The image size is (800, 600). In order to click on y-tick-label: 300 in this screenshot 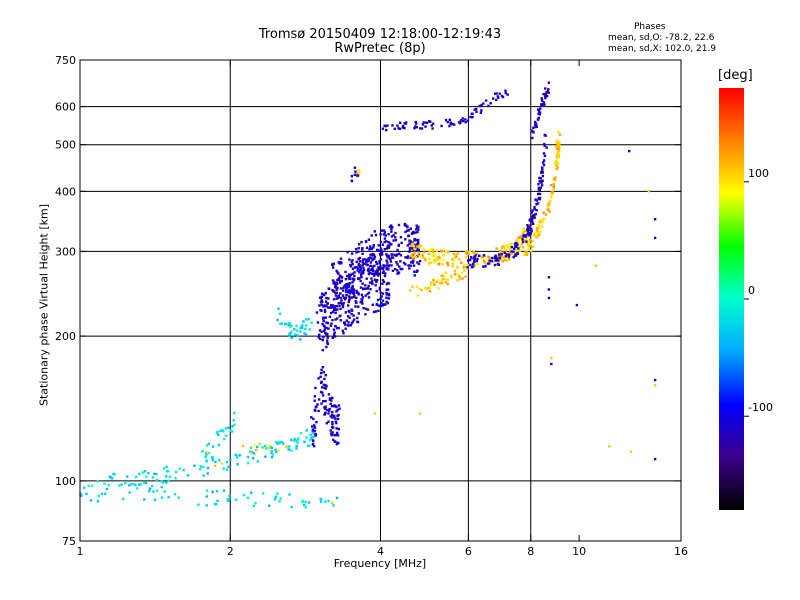, I will do `click(65, 251)`.